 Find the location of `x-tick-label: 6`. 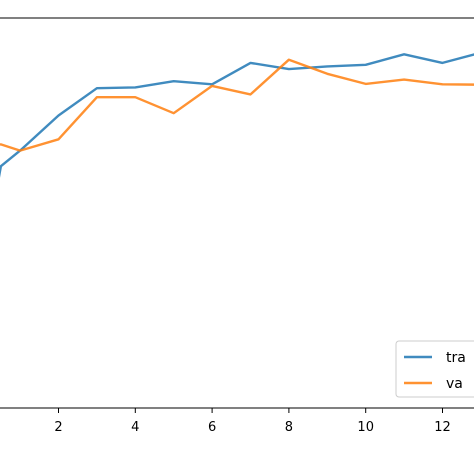

x-tick-label: 6 is located at coordinates (212, 427).